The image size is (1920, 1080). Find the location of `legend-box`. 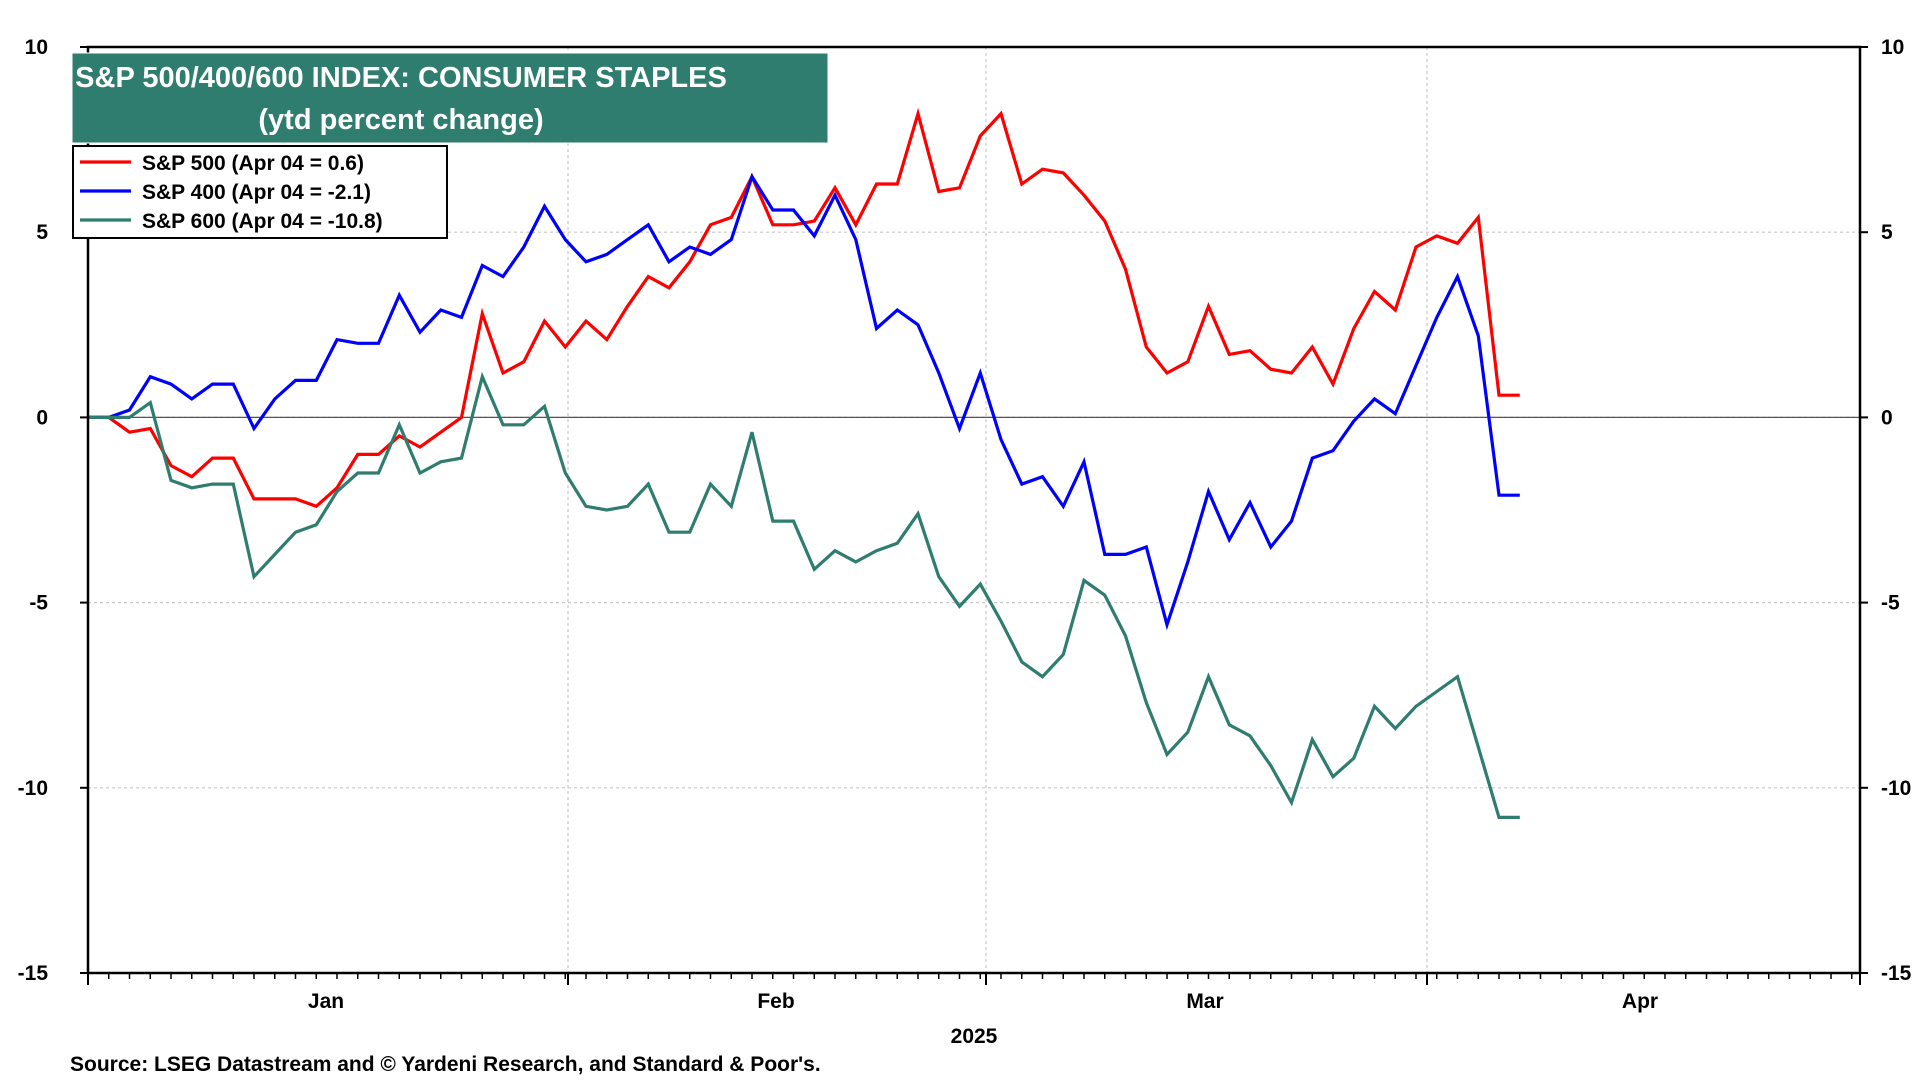

legend-box is located at coordinates (260, 192).